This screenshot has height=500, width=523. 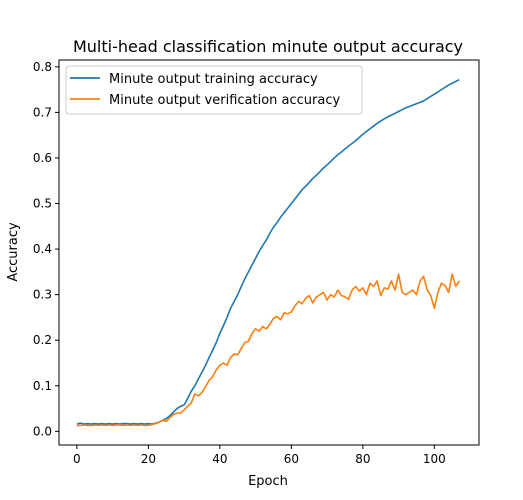 What do you see at coordinates (291, 459) in the screenshot?
I see `x-tick-label: 60` at bounding box center [291, 459].